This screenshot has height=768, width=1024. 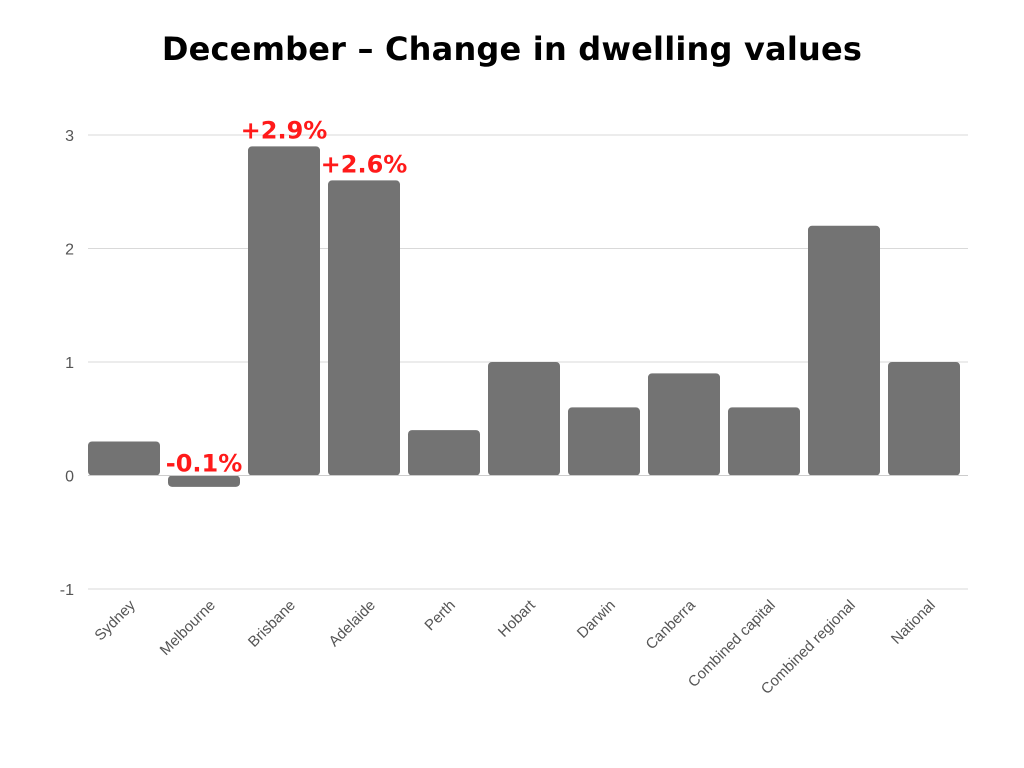 I want to click on y-tick-label: 0, so click(x=69, y=477).